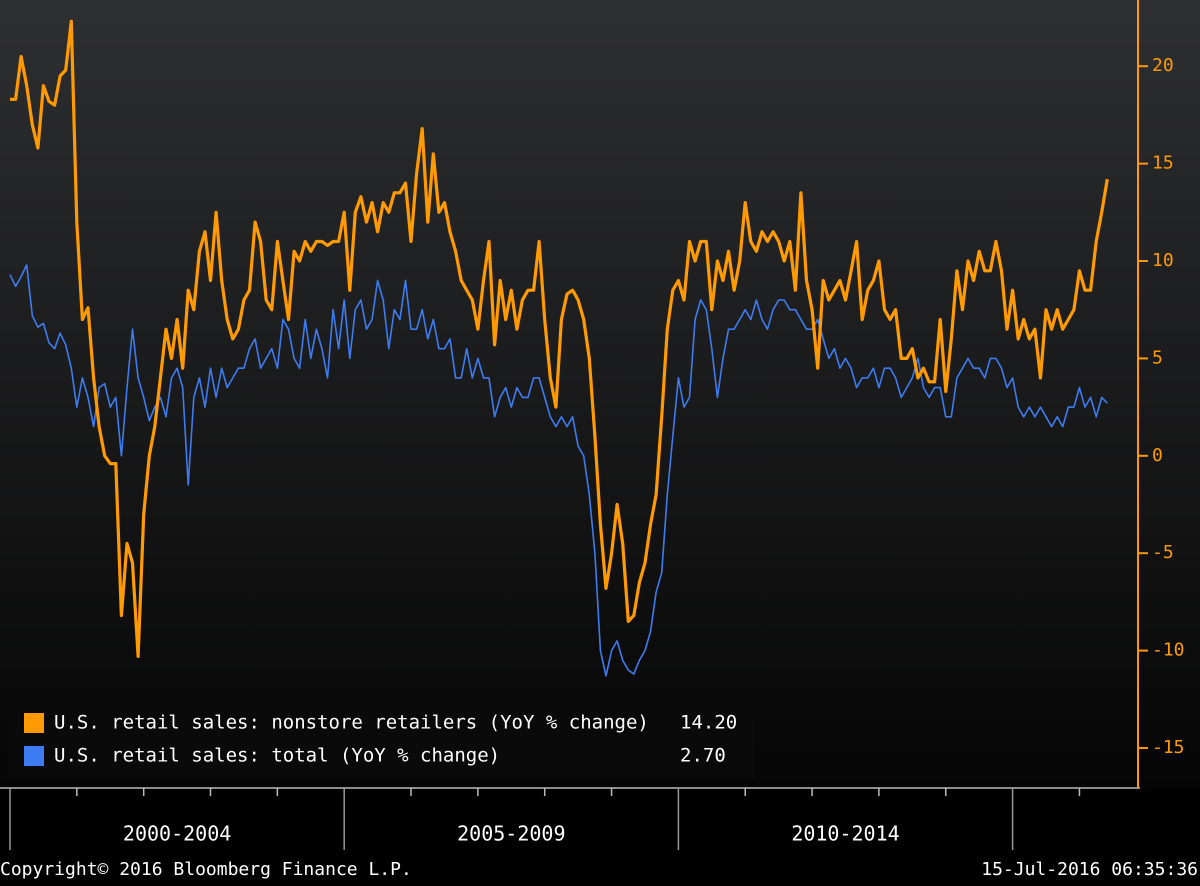 Image resolution: width=1200 pixels, height=886 pixels. Describe the element at coordinates (1168, 650) in the screenshot. I see `y-tick-label: -10` at that location.